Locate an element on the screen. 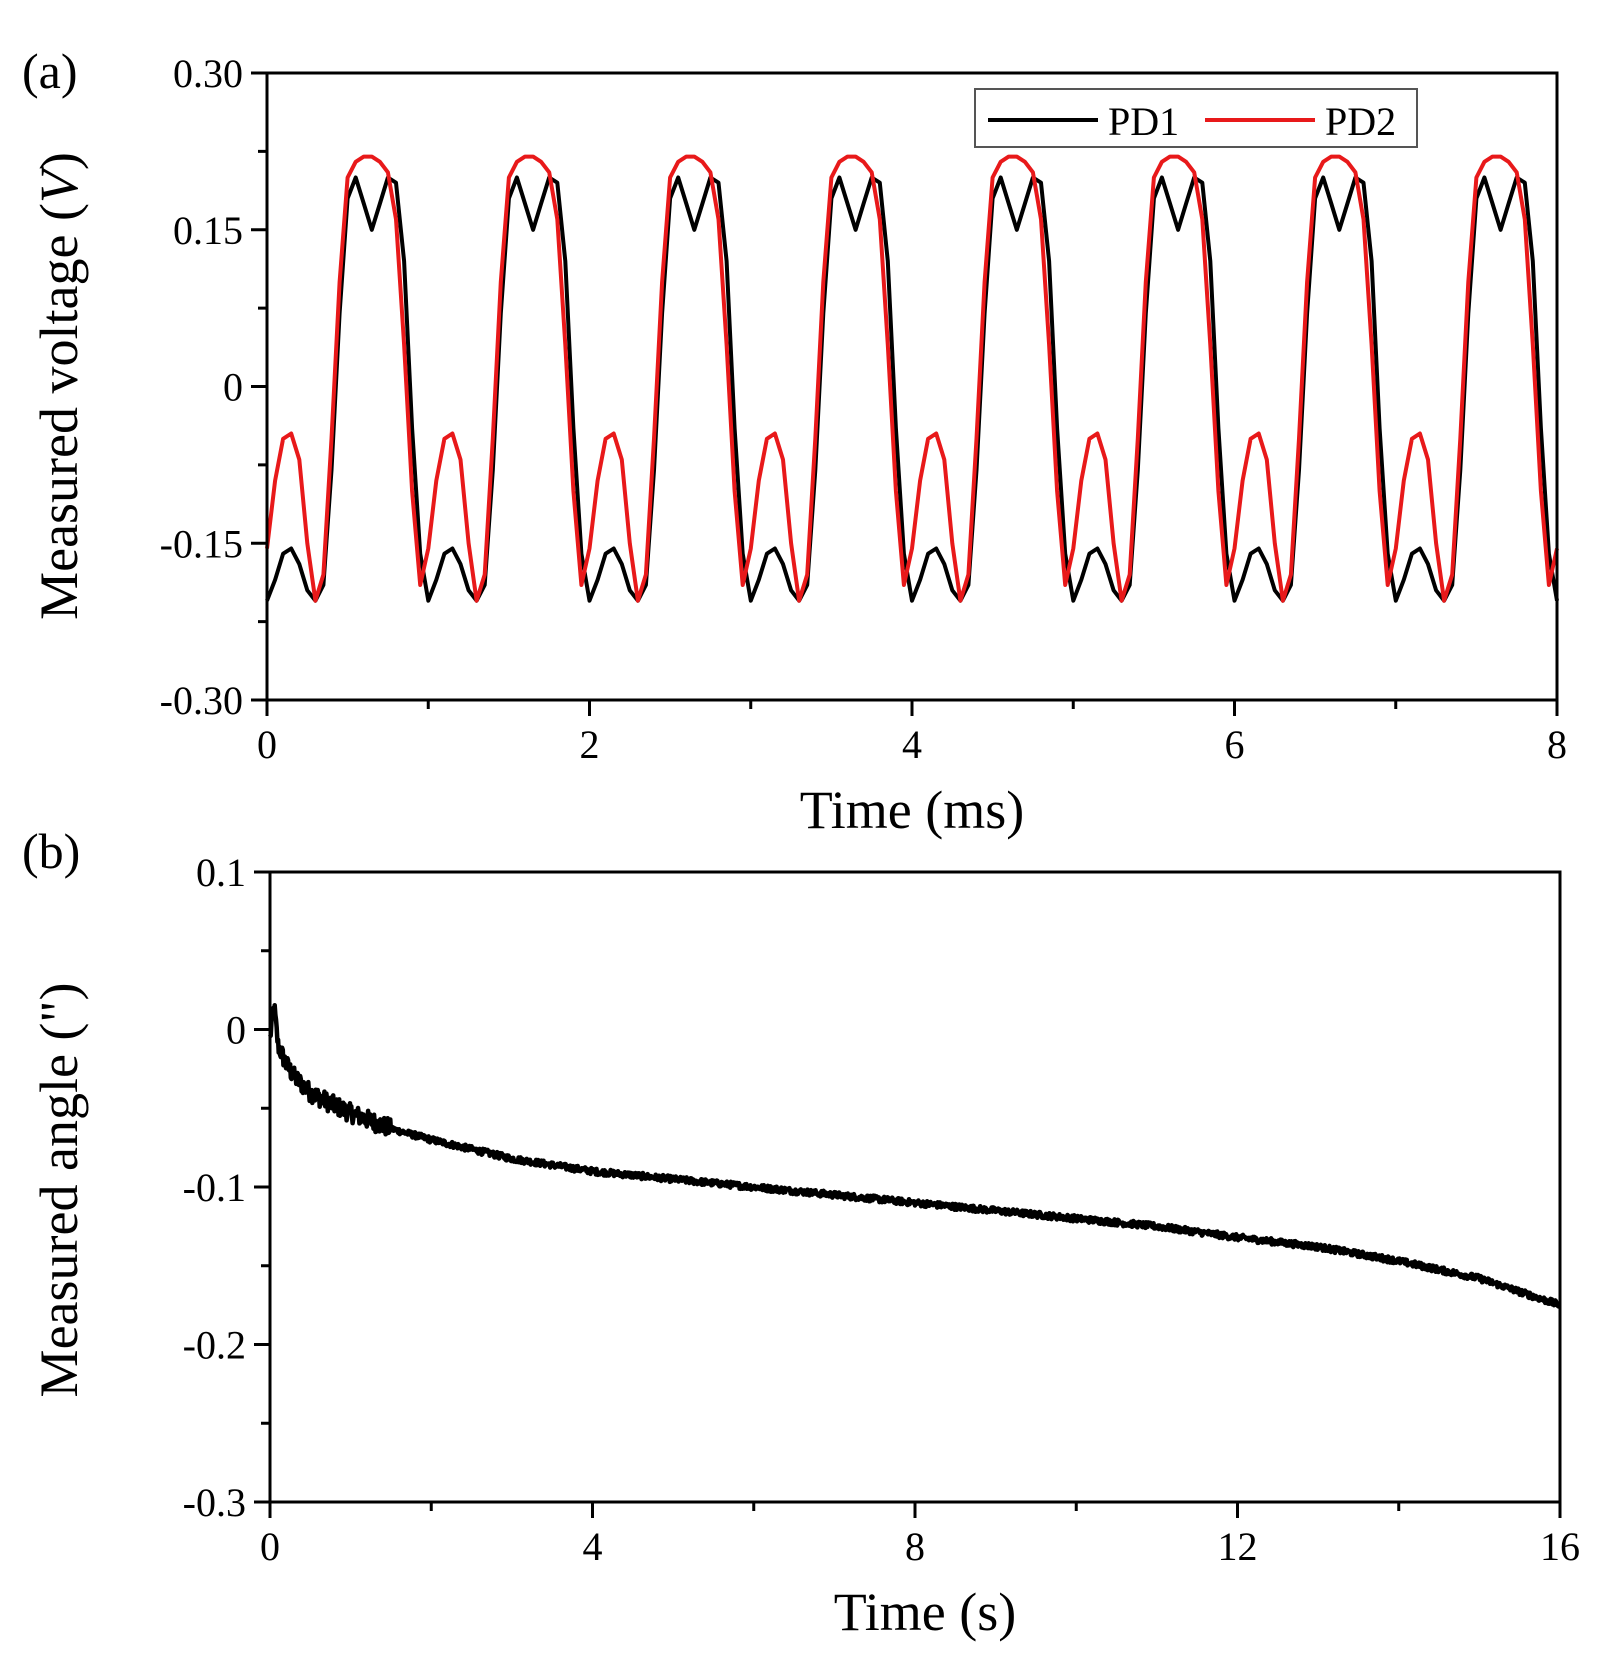 The height and width of the screenshot is (1666, 1601). panel-a-x-tick-label: 4 is located at coordinates (912, 744).